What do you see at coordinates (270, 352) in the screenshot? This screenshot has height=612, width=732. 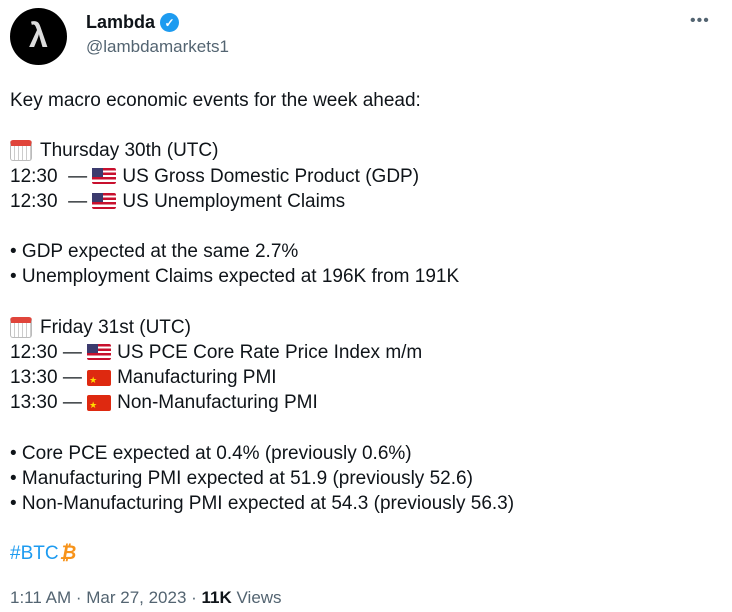 I see `event-name: US PCE Core Rate Price Index m/m` at bounding box center [270, 352].